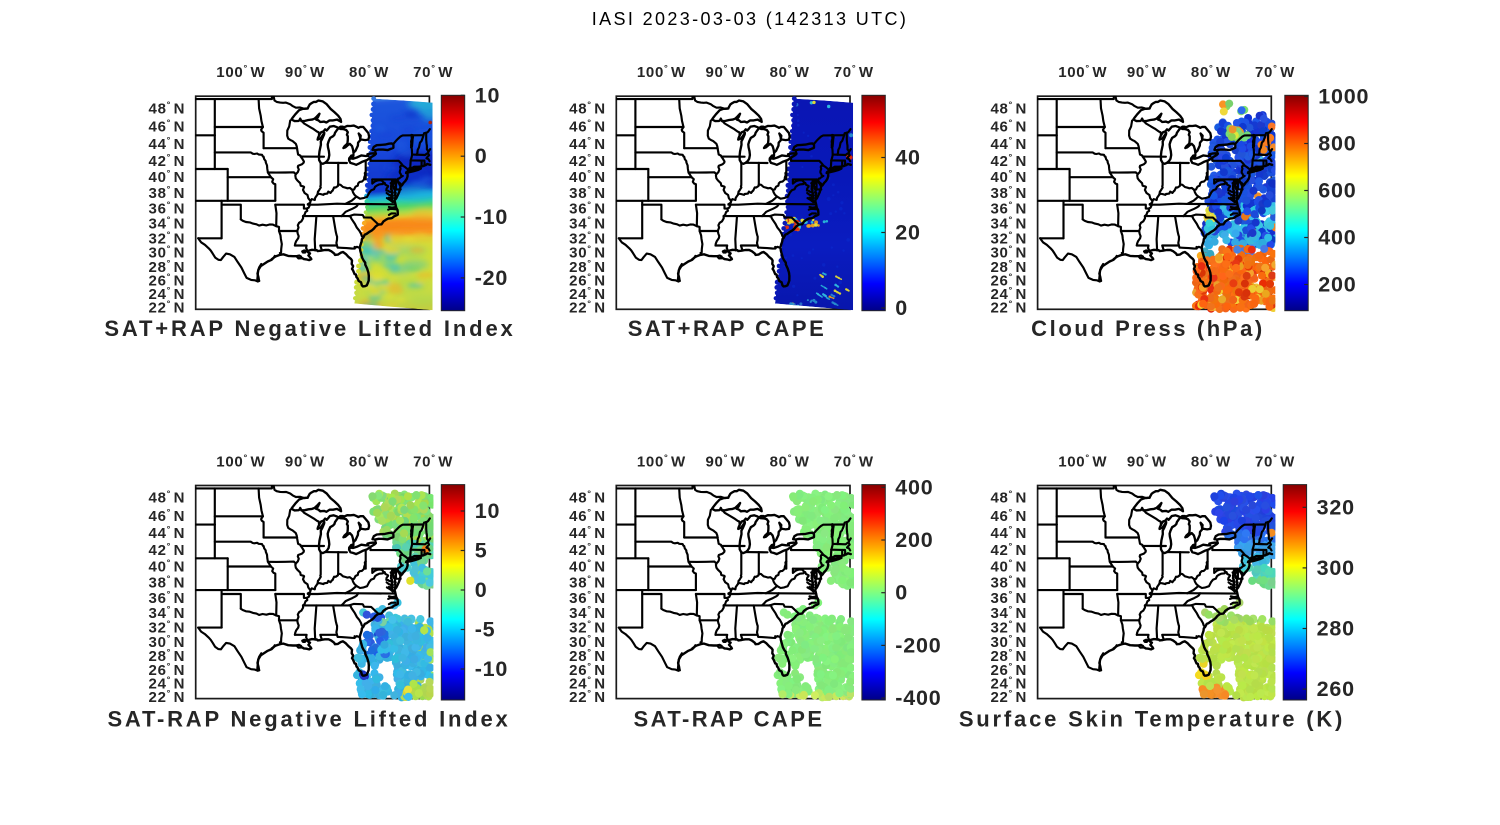 The image size is (1500, 825). I want to click on svg-text: Cloud Press (hPa), so click(1148, 328).